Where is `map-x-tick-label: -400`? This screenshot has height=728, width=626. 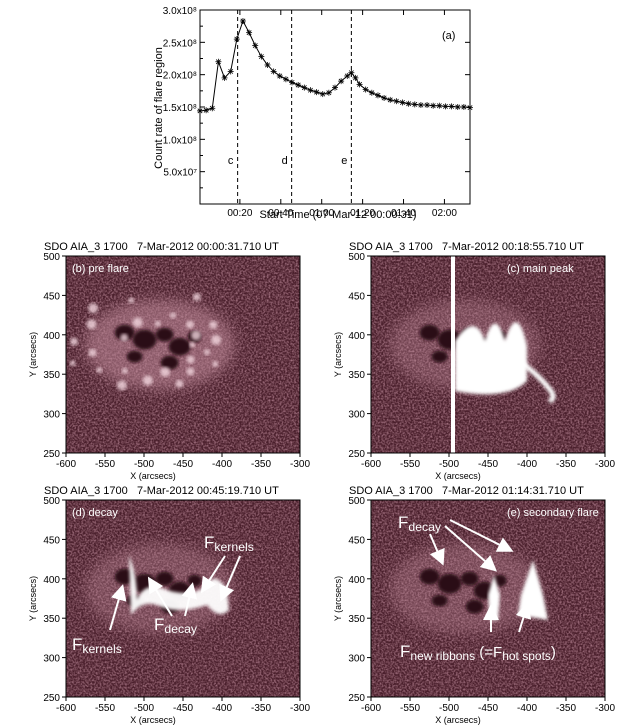
map-x-tick-label: -400 is located at coordinates (527, 708).